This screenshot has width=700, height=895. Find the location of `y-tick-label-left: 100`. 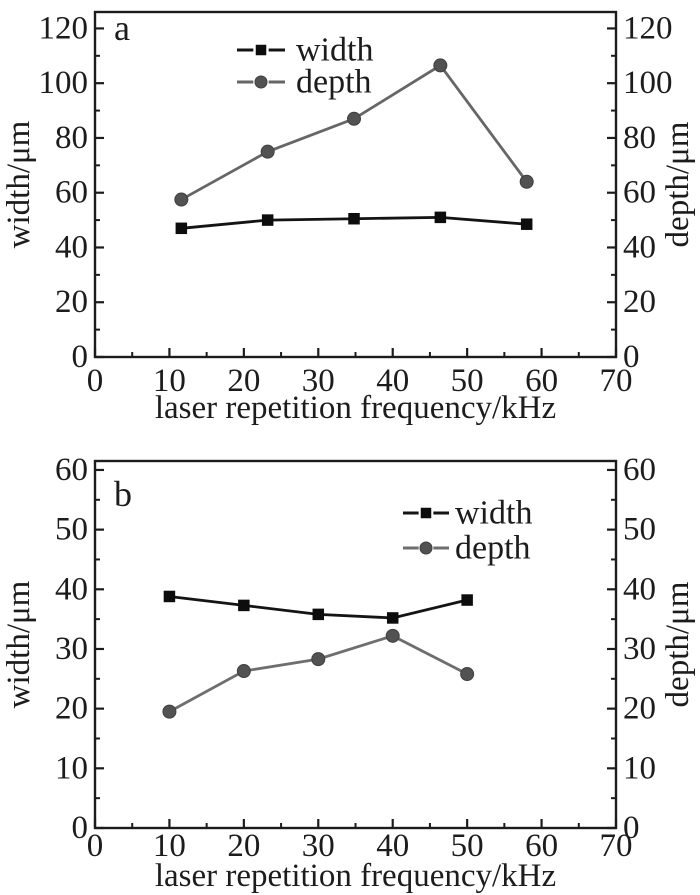

y-tick-label-left: 100 is located at coordinates (64, 83).